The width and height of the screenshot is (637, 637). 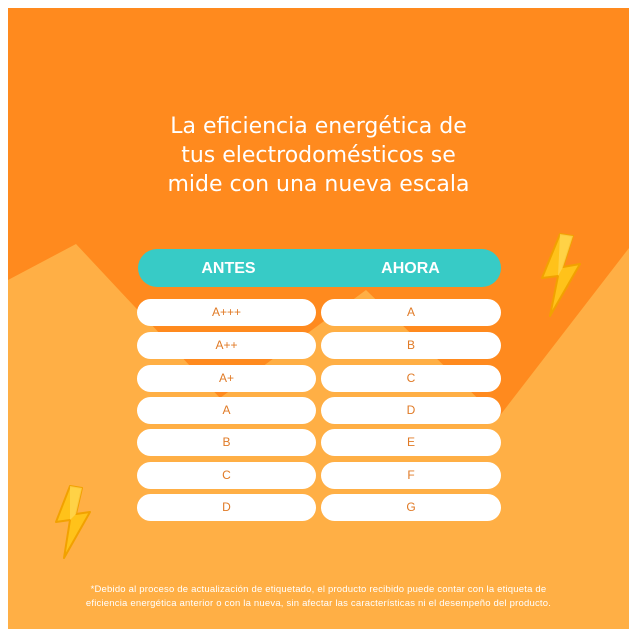 What do you see at coordinates (319, 268) in the screenshot?
I see `table-header: ANTES AHORA` at bounding box center [319, 268].